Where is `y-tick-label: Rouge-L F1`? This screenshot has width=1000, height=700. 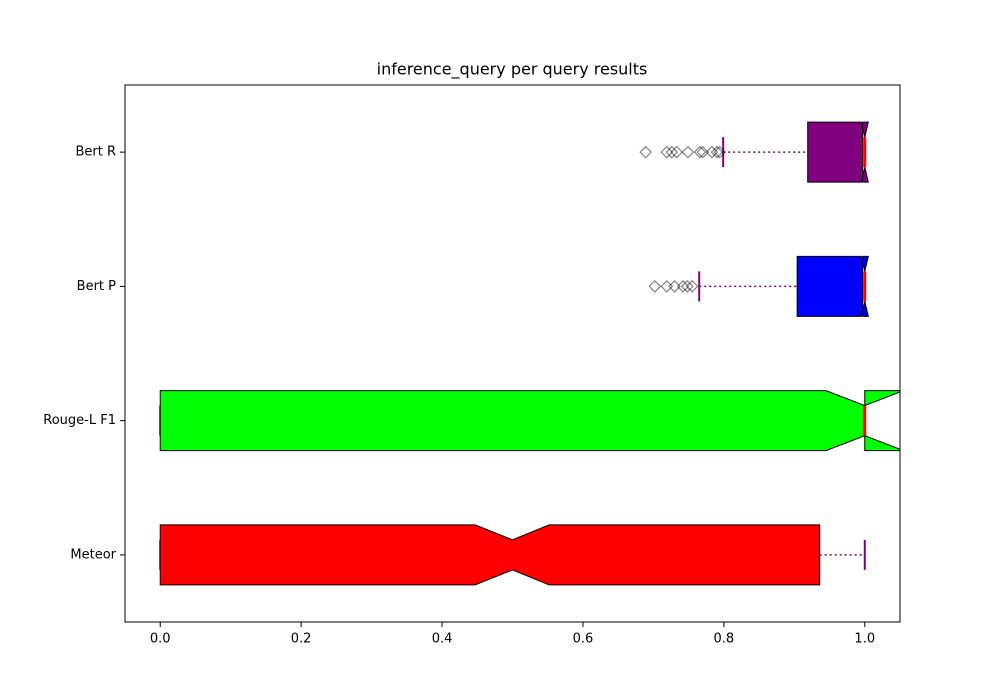 y-tick-label: Rouge-L F1 is located at coordinates (79, 420).